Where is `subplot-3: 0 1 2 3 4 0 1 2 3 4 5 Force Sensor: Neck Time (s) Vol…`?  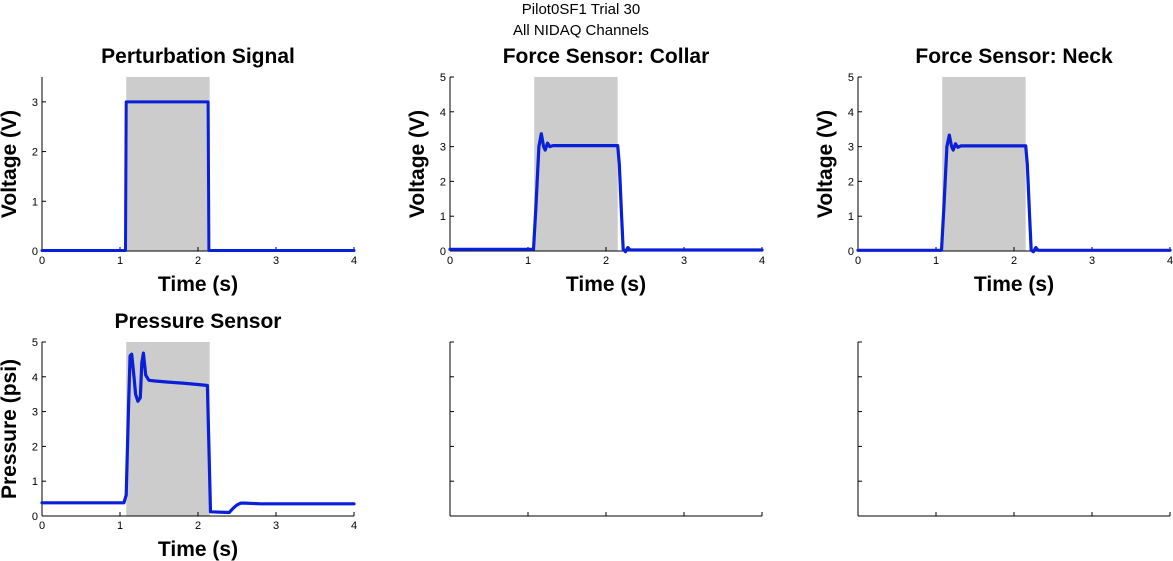 subplot-3: 0 1 2 3 4 0 1 2 3 4 5 Force Sensor: Neck Time (s) Vol… is located at coordinates (993, 170).